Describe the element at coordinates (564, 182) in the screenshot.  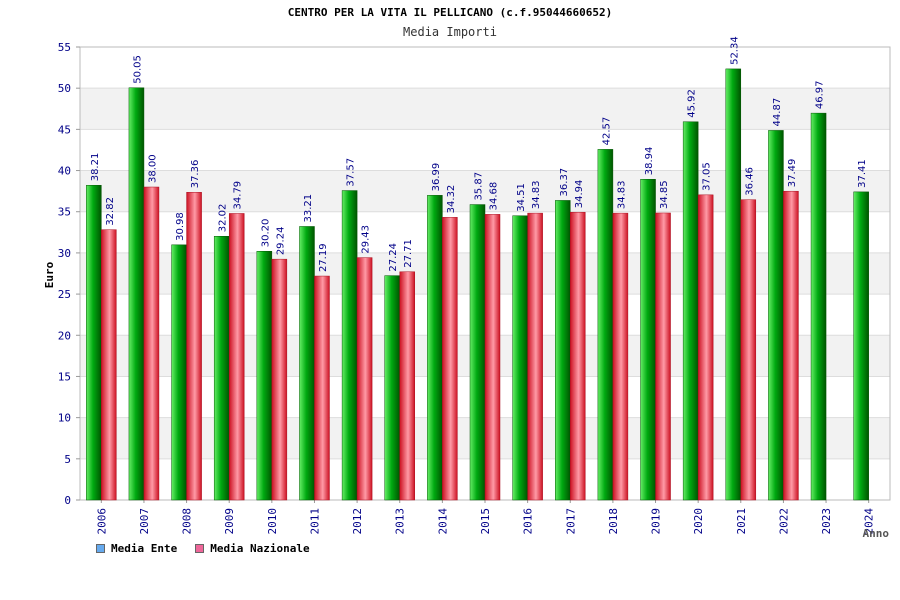
I see `data-label: 36.37` at that location.